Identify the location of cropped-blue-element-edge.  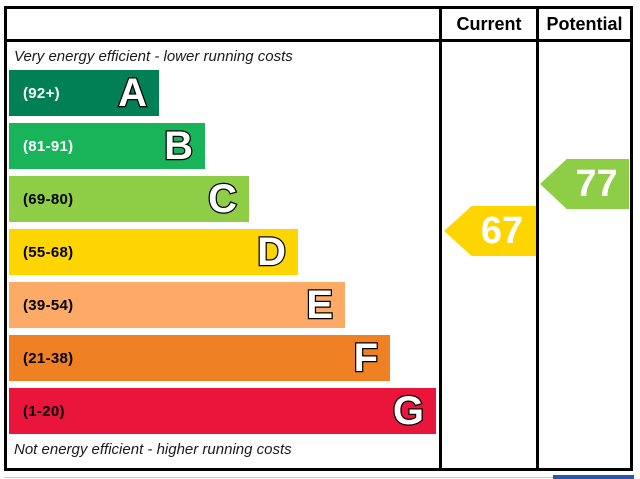
(593, 477).